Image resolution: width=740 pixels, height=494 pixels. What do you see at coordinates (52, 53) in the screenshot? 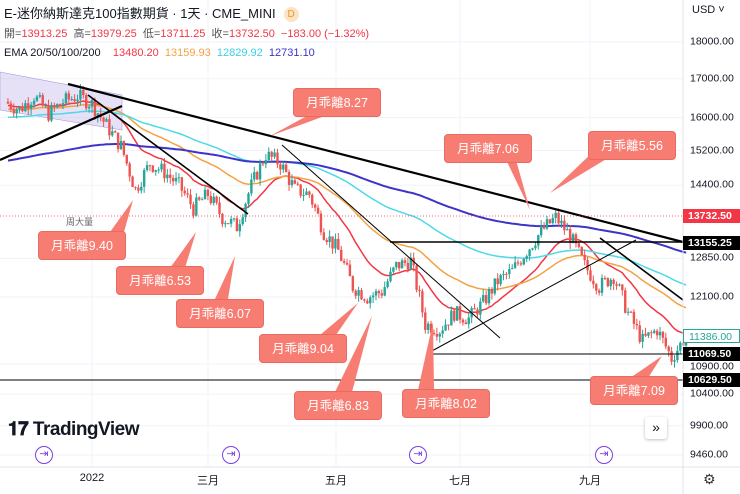
I see `ema-label: EMA 20/50/100/200` at bounding box center [52, 53].